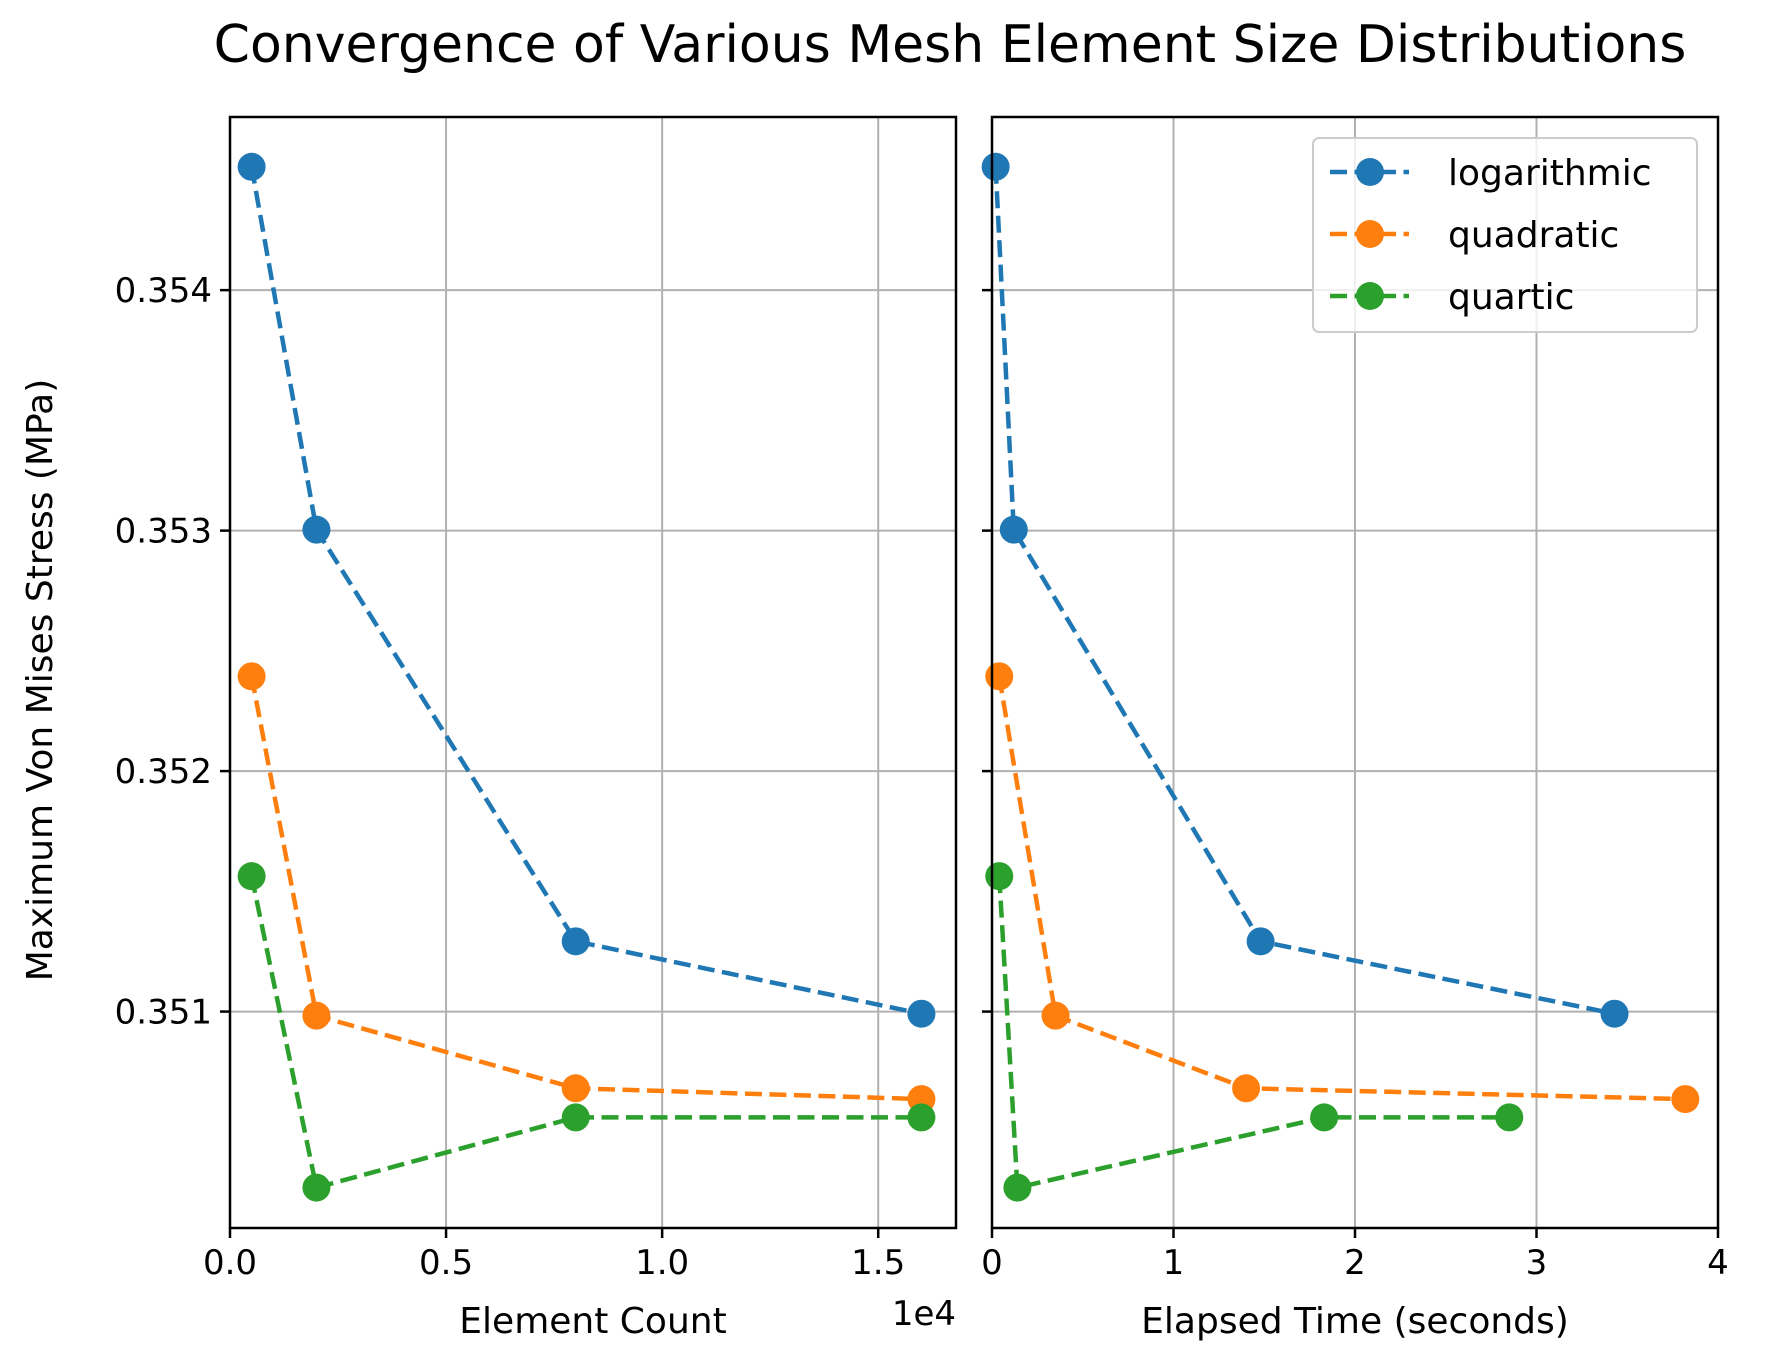  Describe the element at coordinates (1355, 1321) in the screenshot. I see `x-axis-label: Elapsed Time (seconds)` at that location.